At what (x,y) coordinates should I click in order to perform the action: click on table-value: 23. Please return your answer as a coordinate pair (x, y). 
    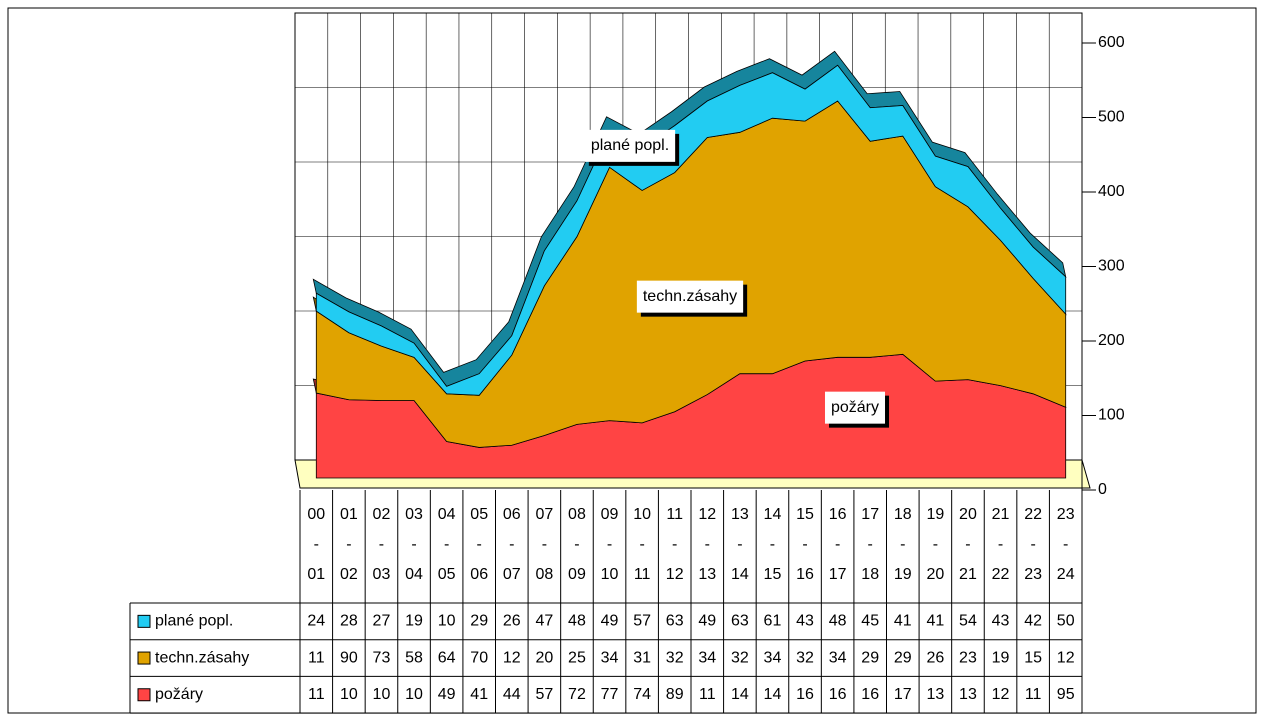
    Looking at the image, I should click on (968, 657).